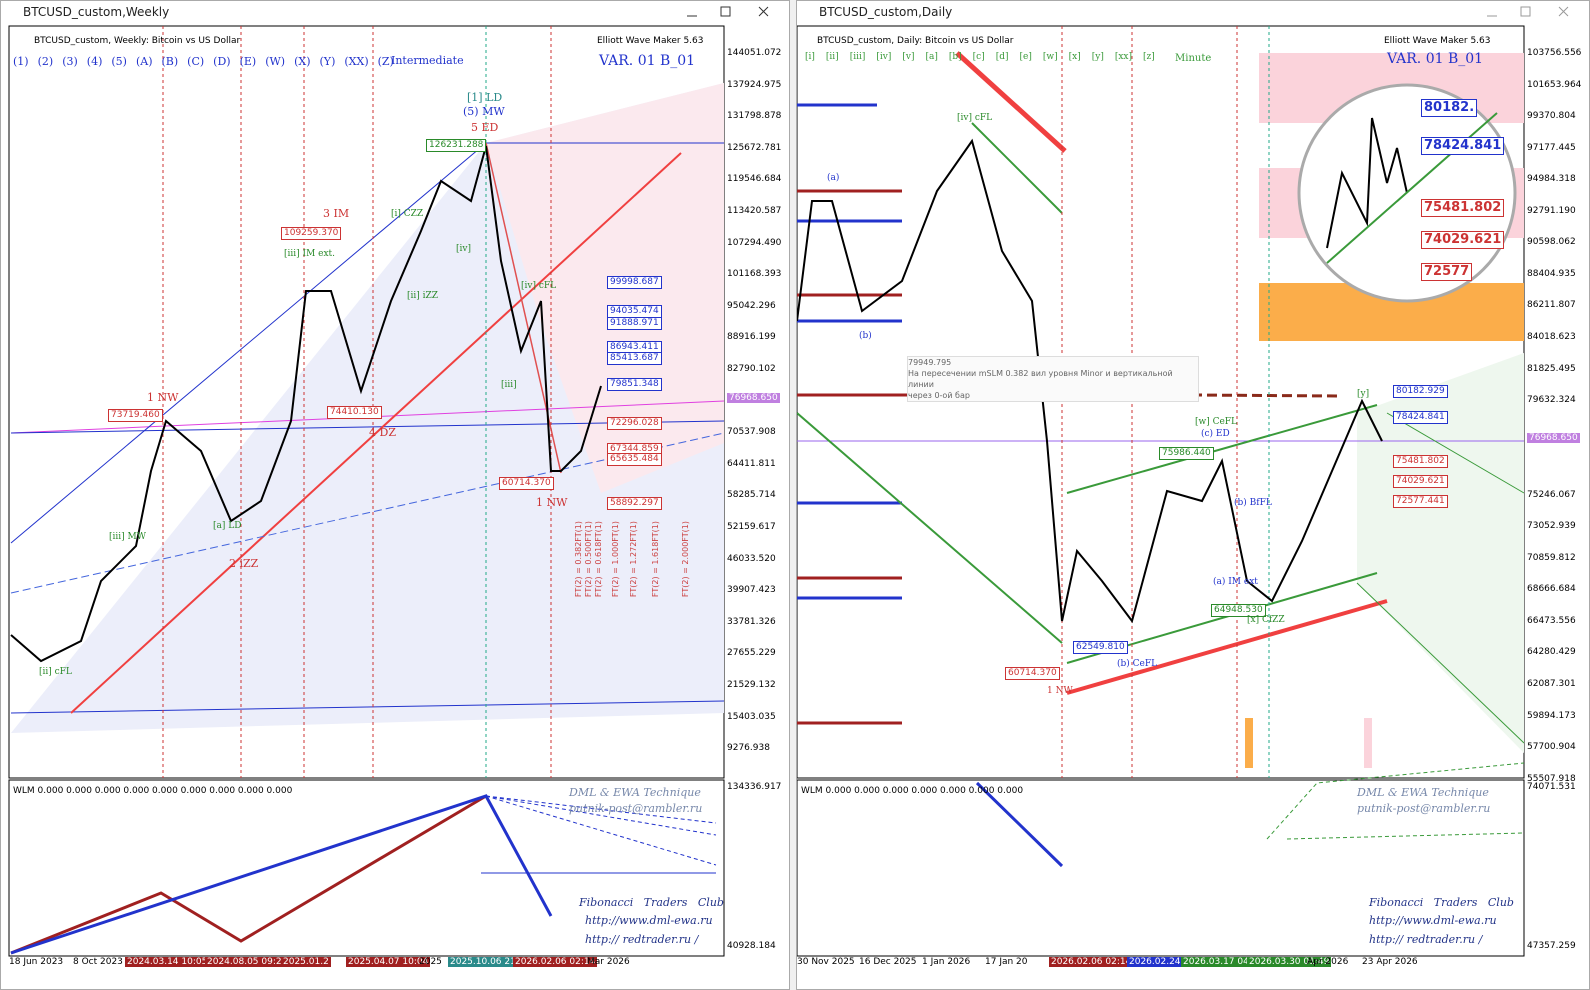 Image resolution: width=1590 pixels, height=990 pixels. What do you see at coordinates (248, 61) in the screenshot?
I see `wave-button: (E)` at bounding box center [248, 61].